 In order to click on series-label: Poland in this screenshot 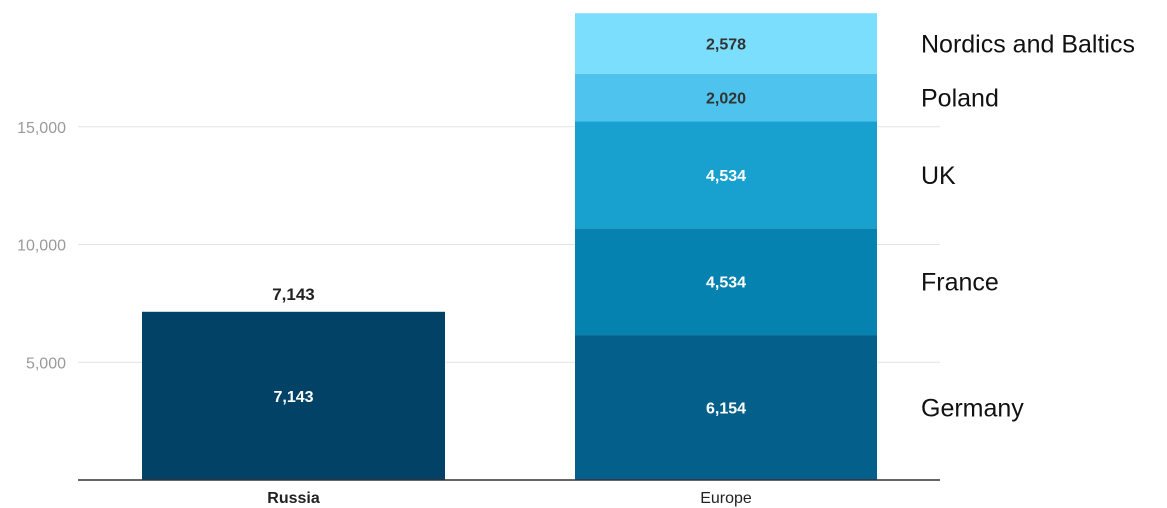, I will do `click(960, 99)`.